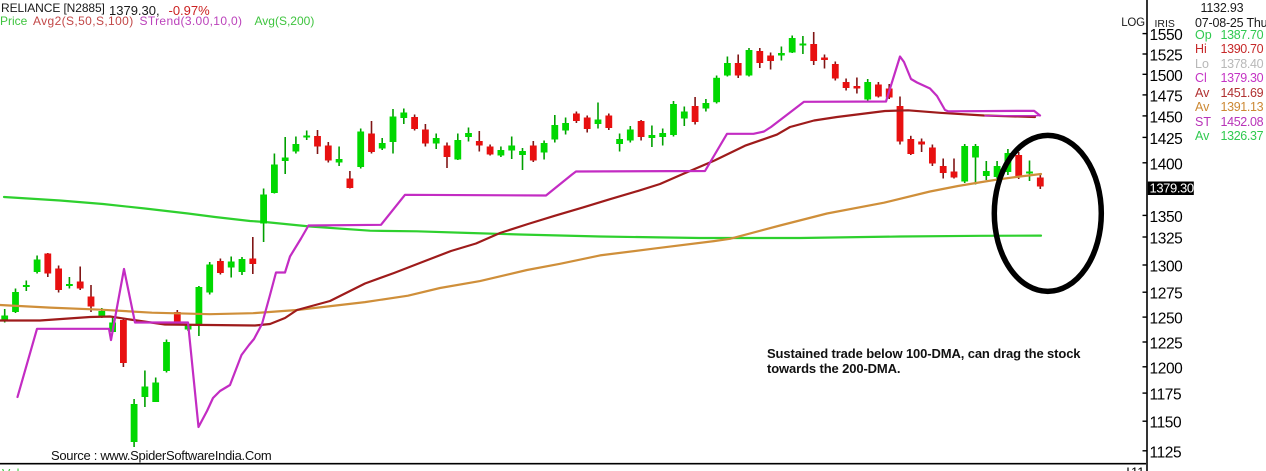  Describe the element at coordinates (1166, 395) in the screenshot. I see `svg-text: 1175` at that location.